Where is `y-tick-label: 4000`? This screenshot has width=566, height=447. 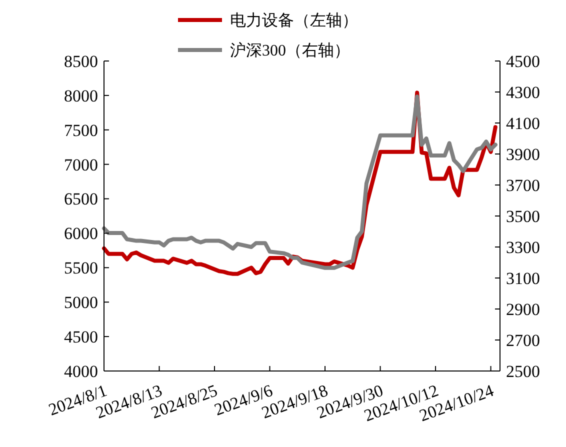
y-tick-label: 4000 is located at coordinates (81, 371).